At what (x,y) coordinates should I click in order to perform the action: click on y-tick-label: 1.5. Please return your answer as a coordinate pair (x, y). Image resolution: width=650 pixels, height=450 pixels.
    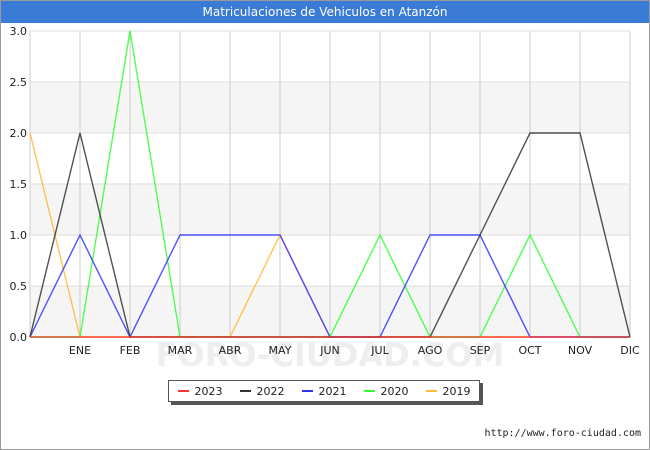
    Looking at the image, I should click on (19, 184).